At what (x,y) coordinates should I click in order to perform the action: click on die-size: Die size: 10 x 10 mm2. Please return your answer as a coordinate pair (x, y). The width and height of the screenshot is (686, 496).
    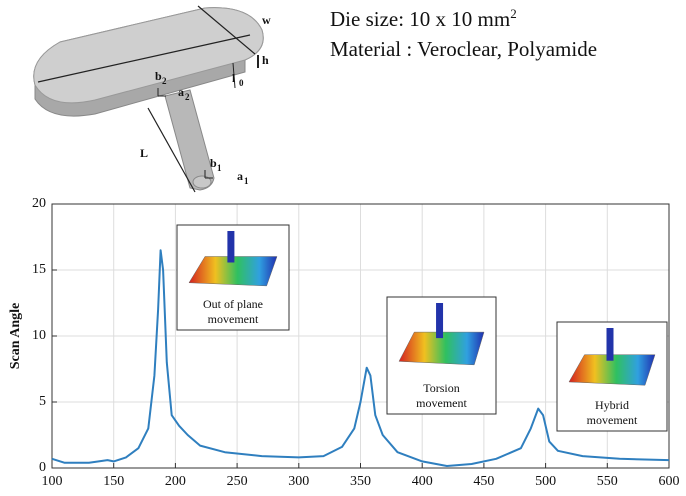
    Looking at the image, I should click on (423, 18).